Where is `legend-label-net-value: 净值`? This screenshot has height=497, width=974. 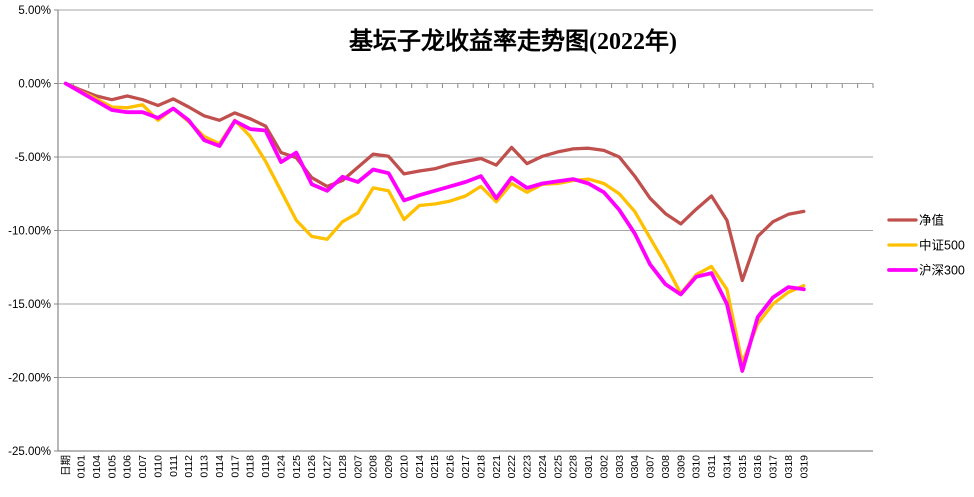
legend-label-net-value: 净值 is located at coordinates (931, 220).